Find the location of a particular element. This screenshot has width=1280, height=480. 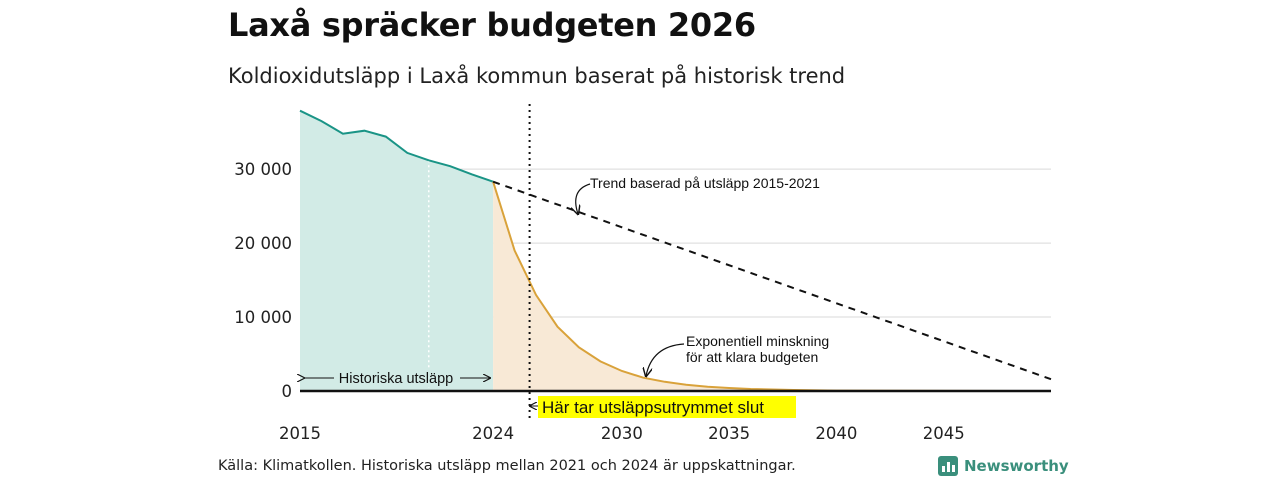

budget-end-label: Här tar utsläppsutrymmet slut is located at coordinates (653, 407).